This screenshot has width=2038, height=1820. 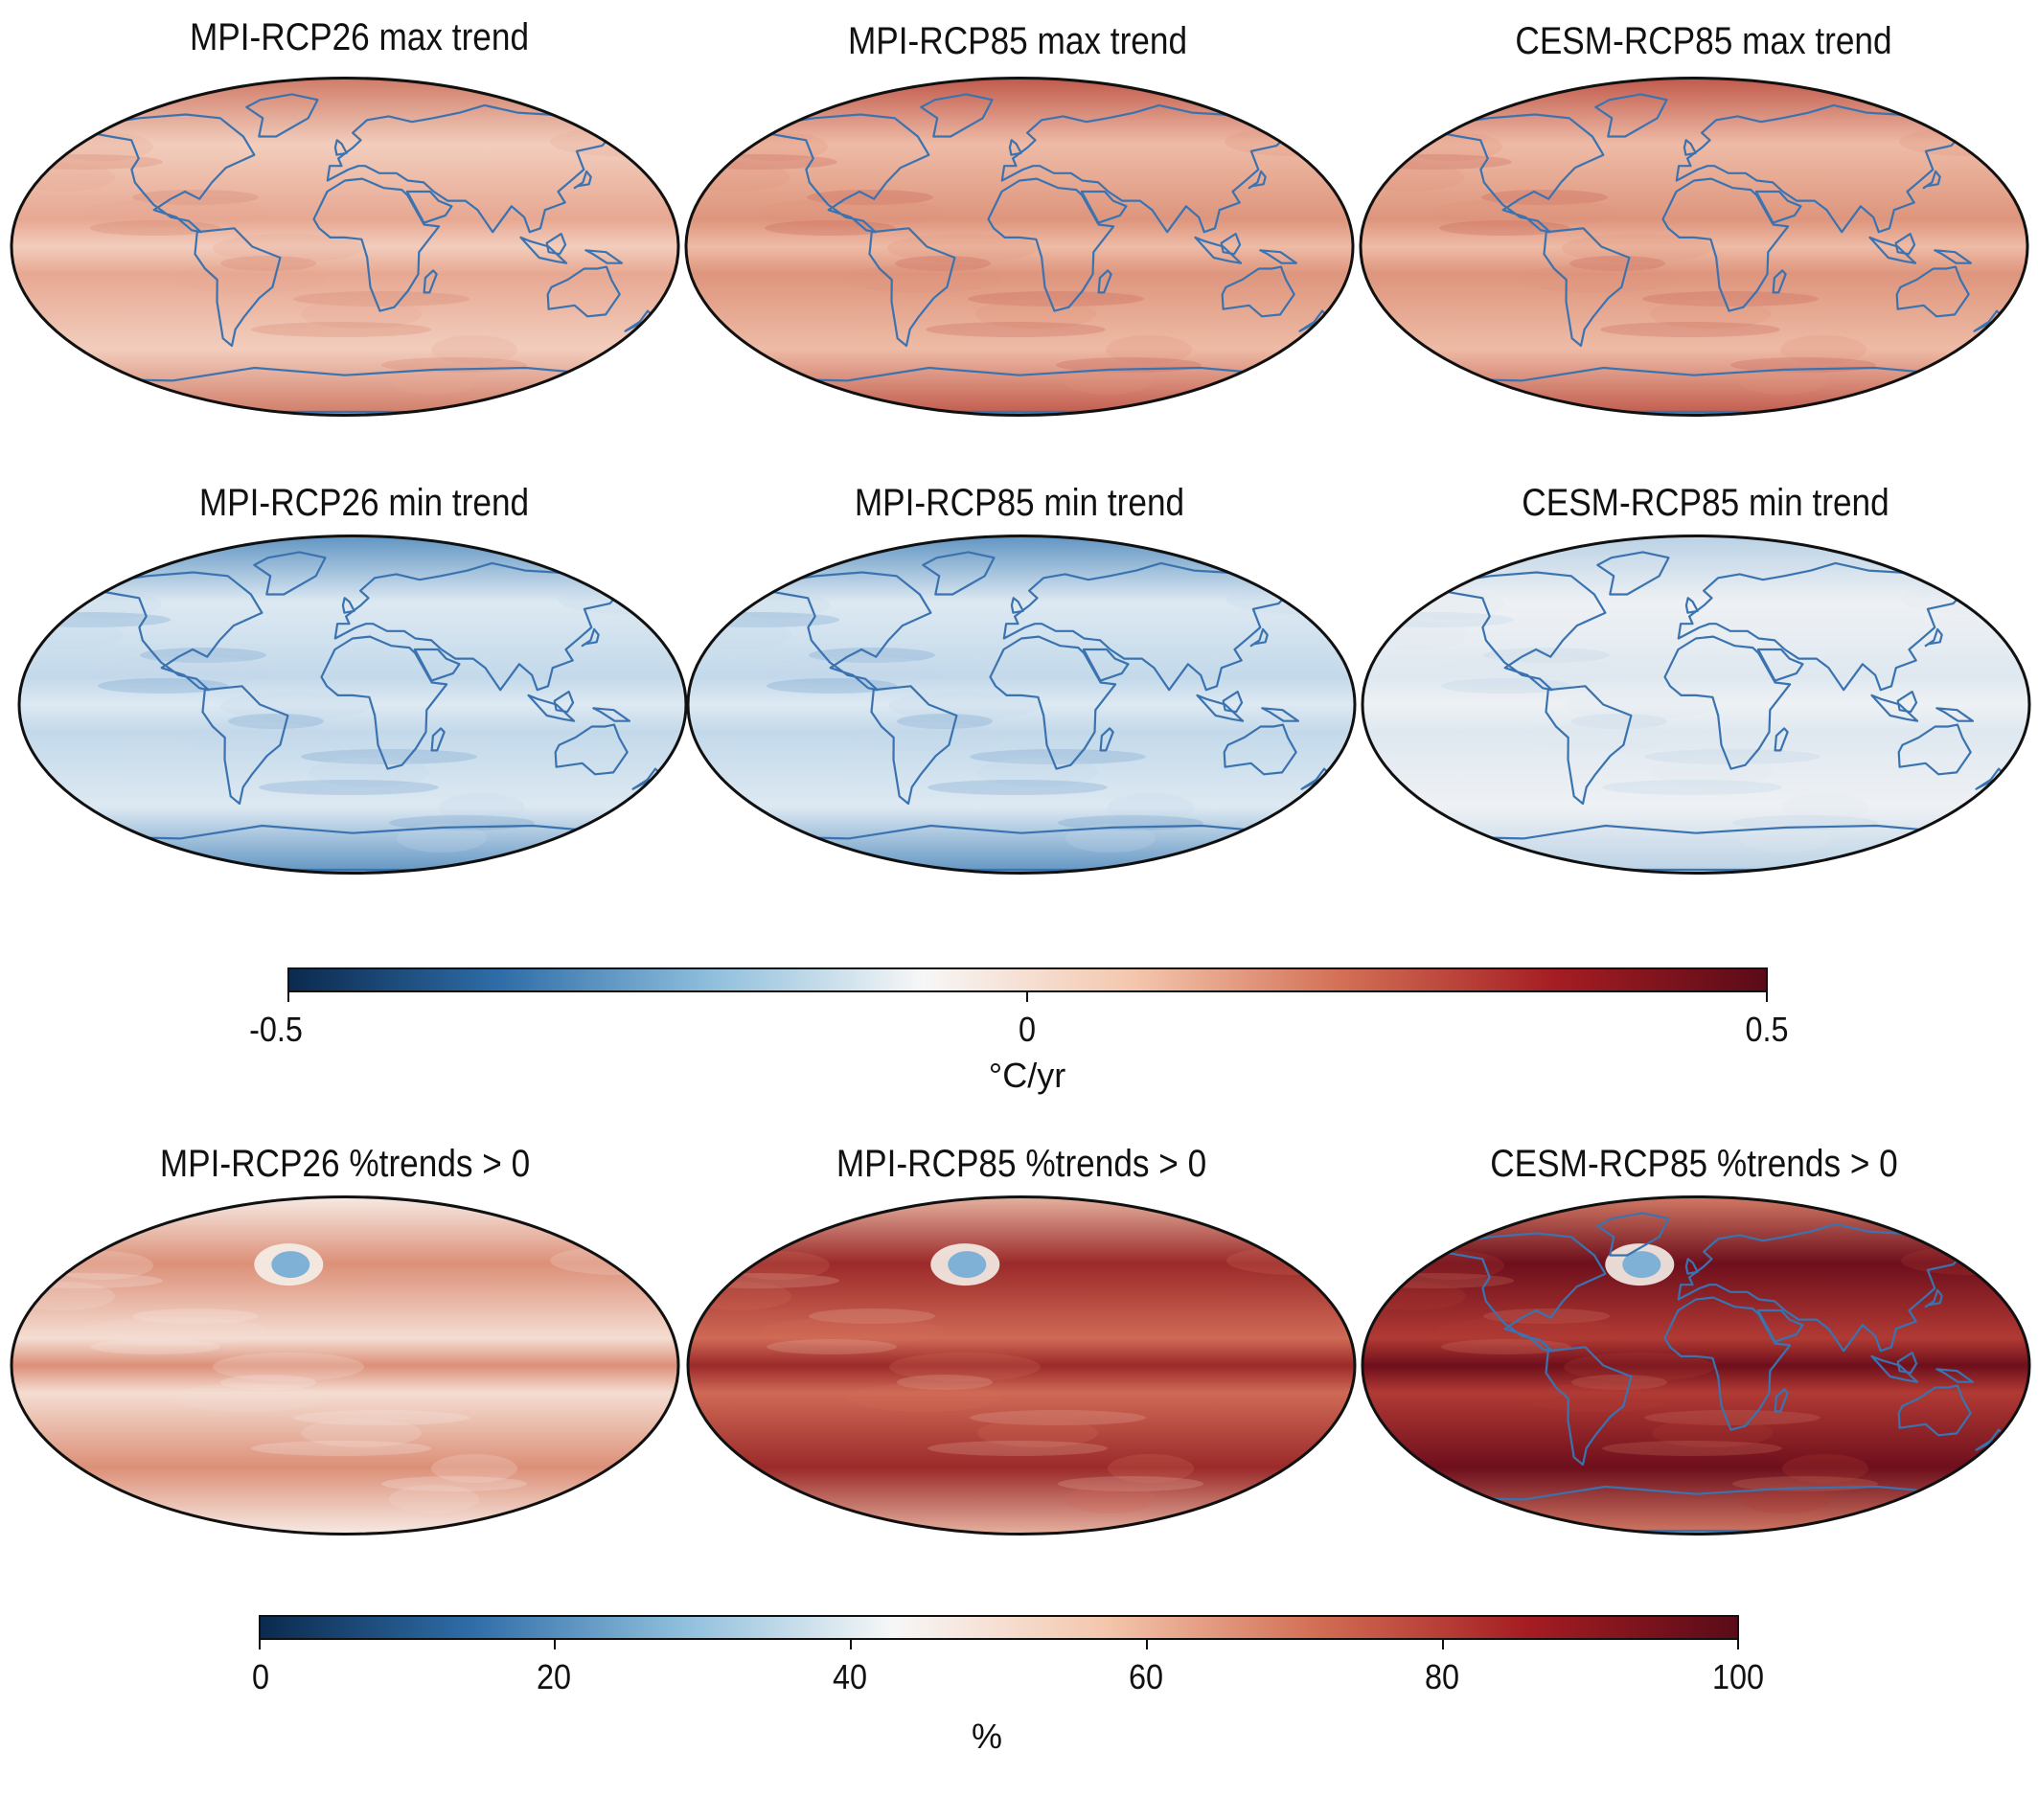 I want to click on colorbar-trend-tick, so click(x=288, y=997).